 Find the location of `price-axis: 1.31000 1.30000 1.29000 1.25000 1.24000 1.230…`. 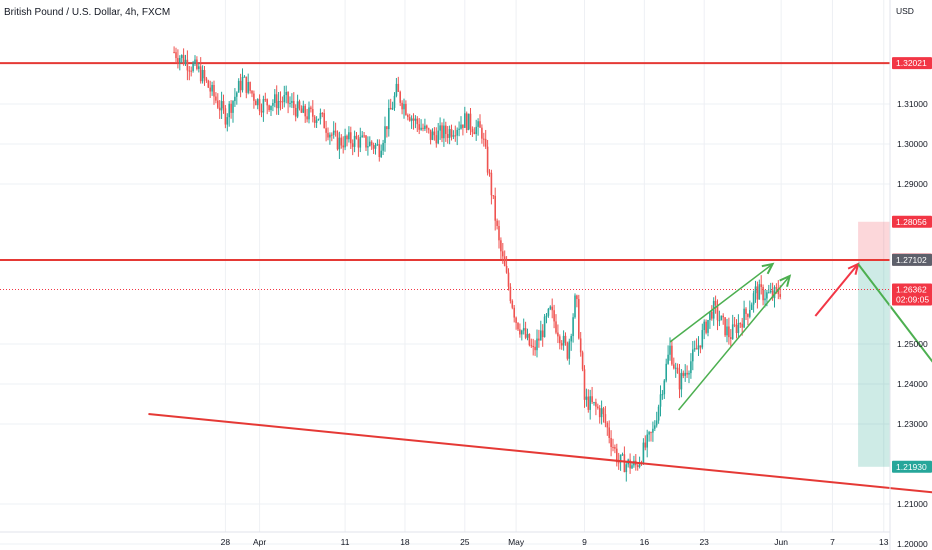

price-axis: 1.31000 1.30000 1.29000 1.25000 1.24000 1.230… is located at coordinates (912, 324).